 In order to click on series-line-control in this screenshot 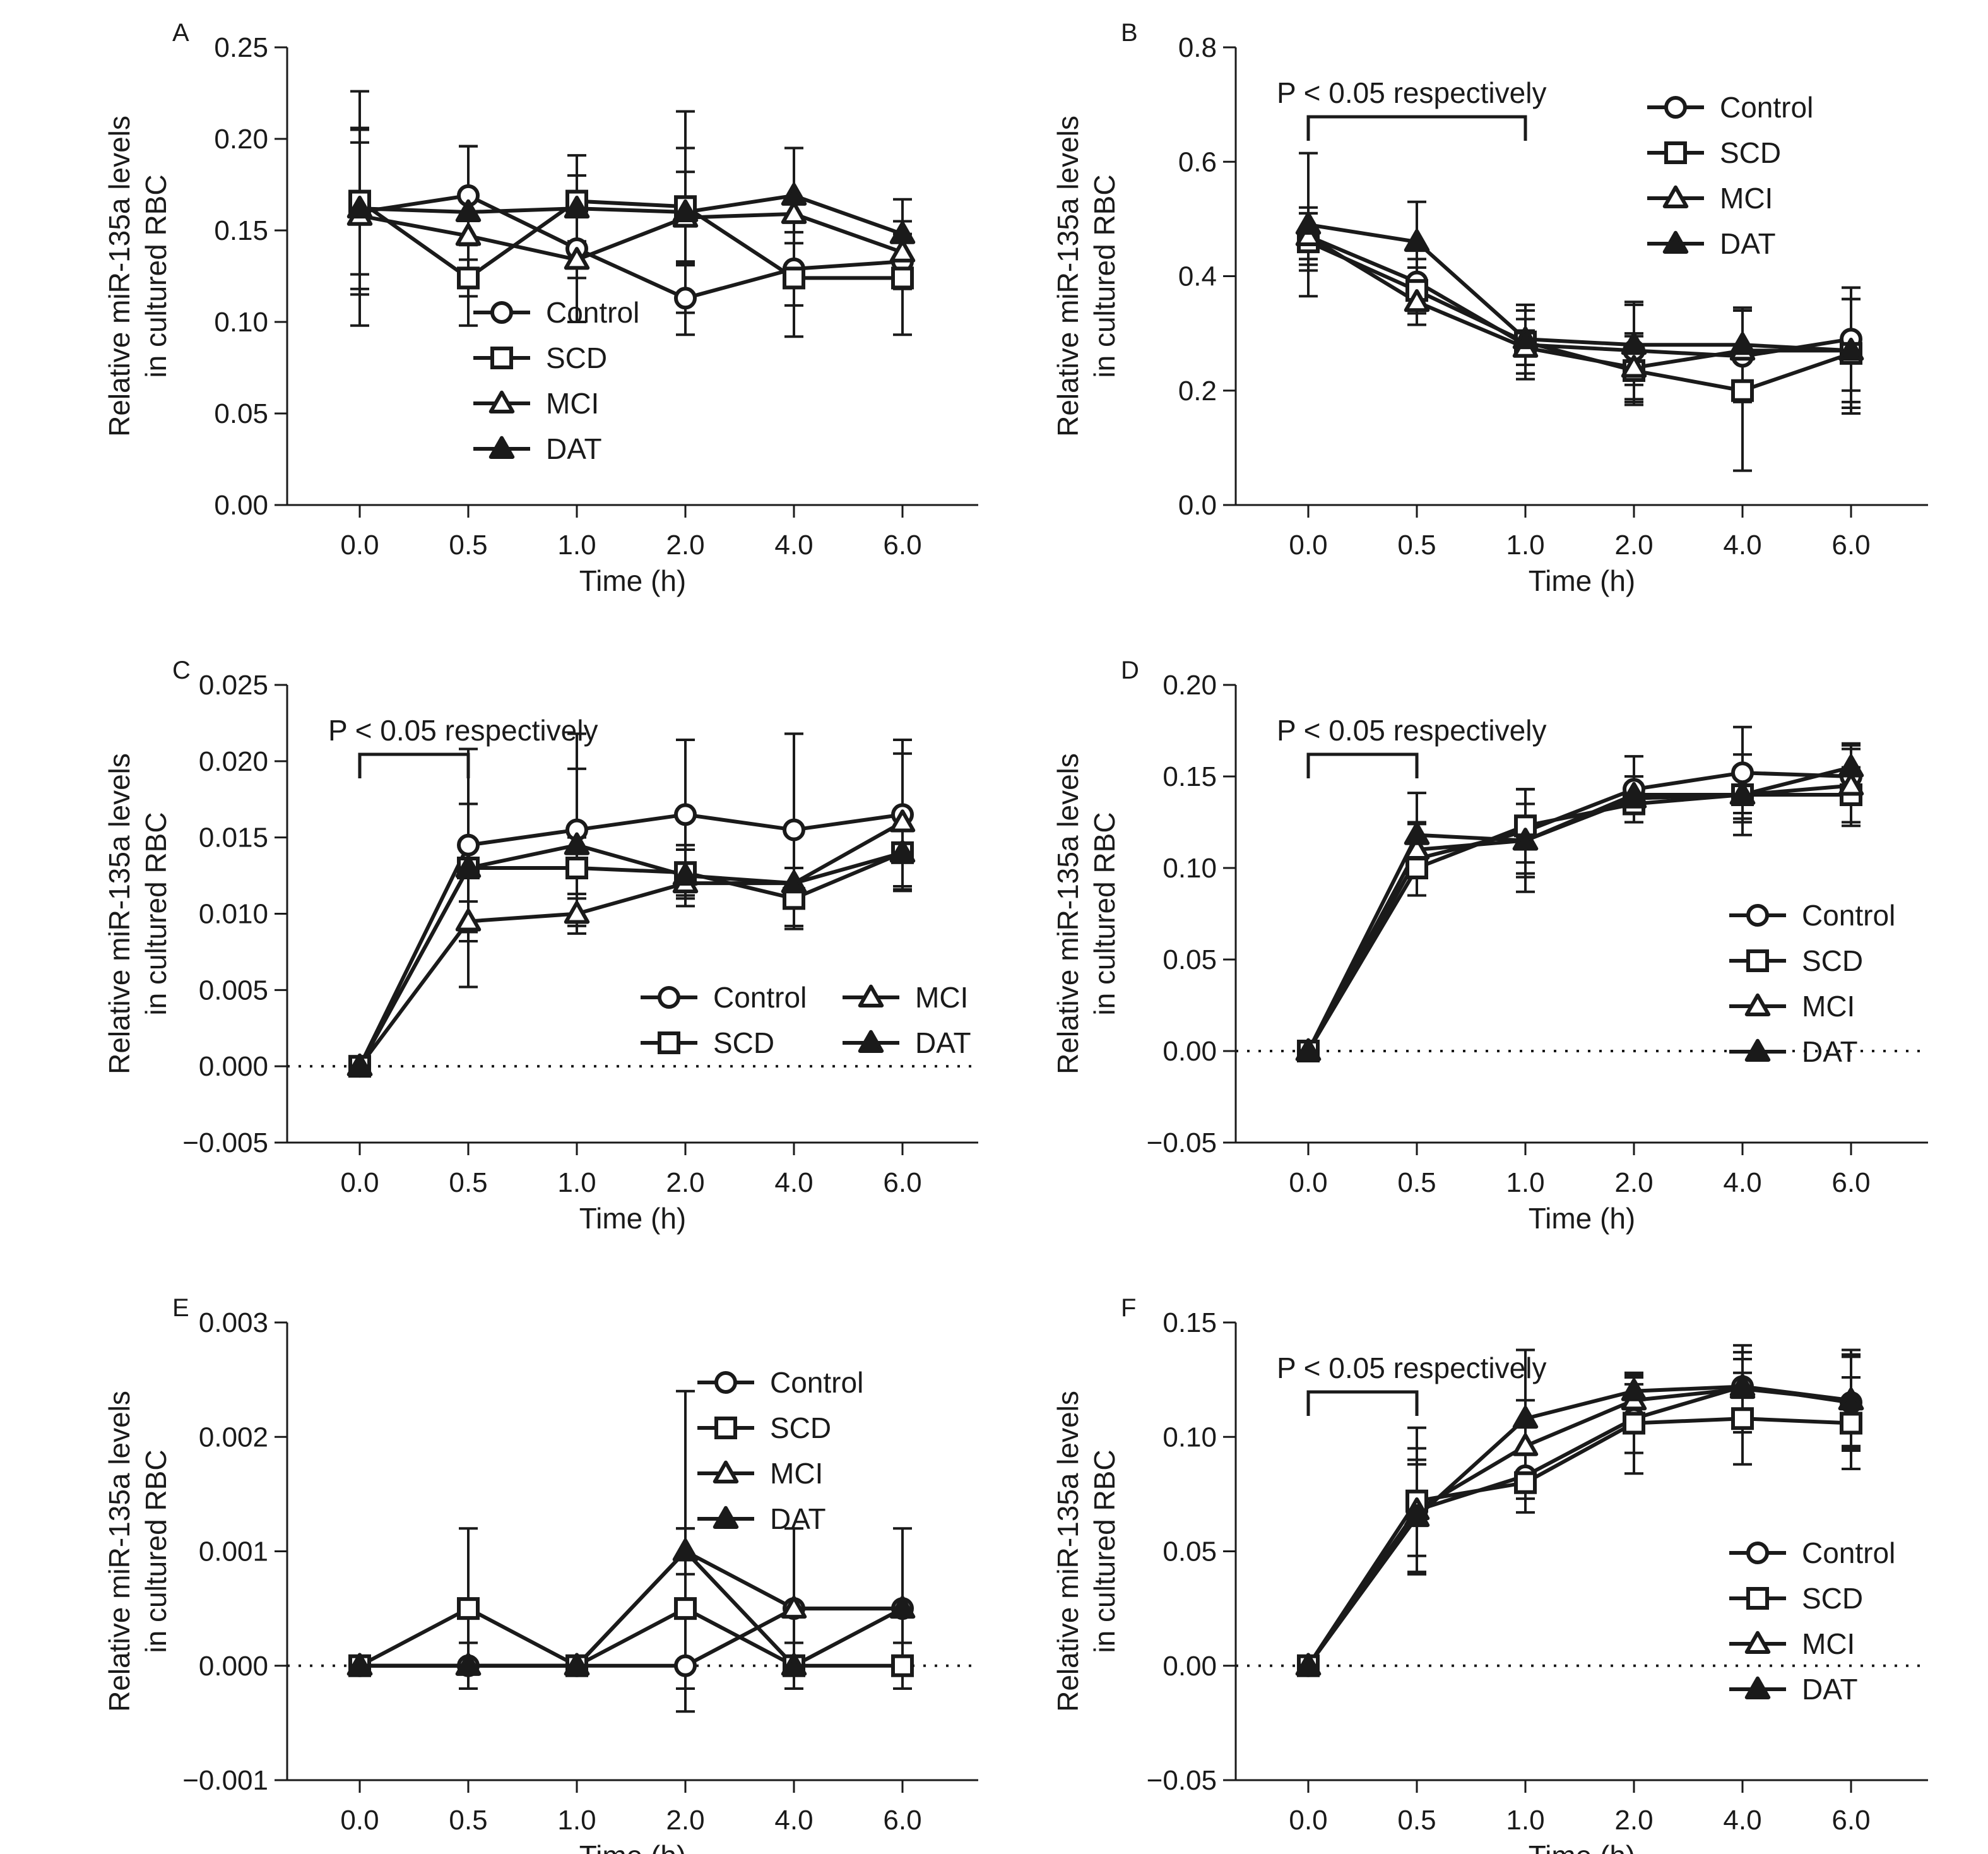, I will do `click(1579, 1525)`.